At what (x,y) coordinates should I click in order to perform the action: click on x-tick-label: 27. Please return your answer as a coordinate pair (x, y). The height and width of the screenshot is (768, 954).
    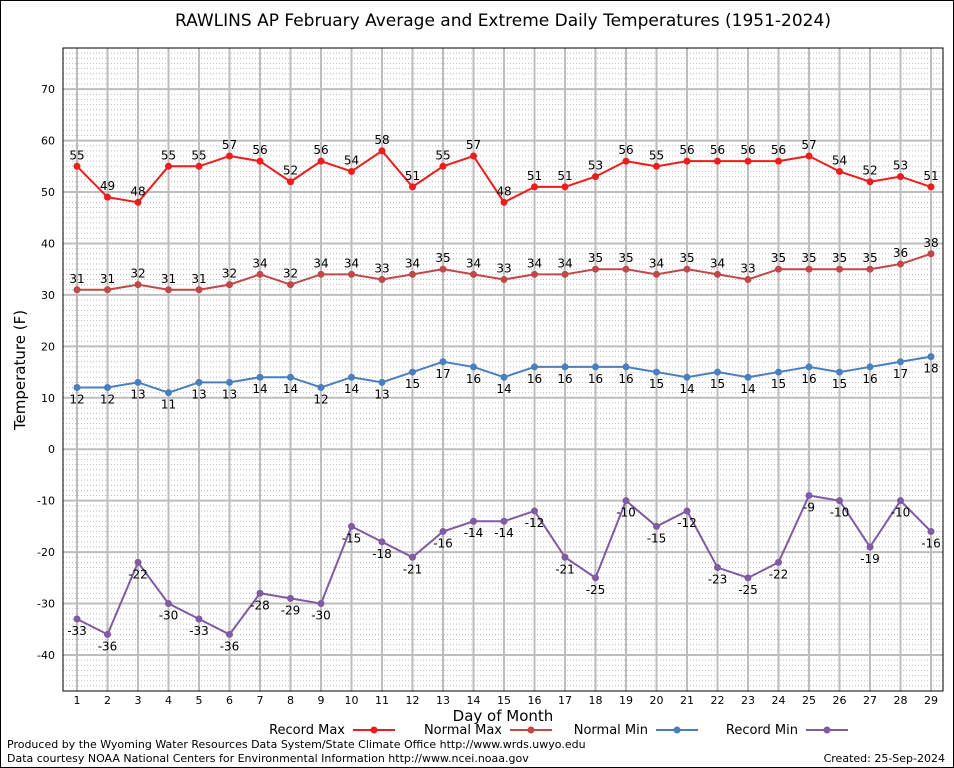
    Looking at the image, I should click on (870, 700).